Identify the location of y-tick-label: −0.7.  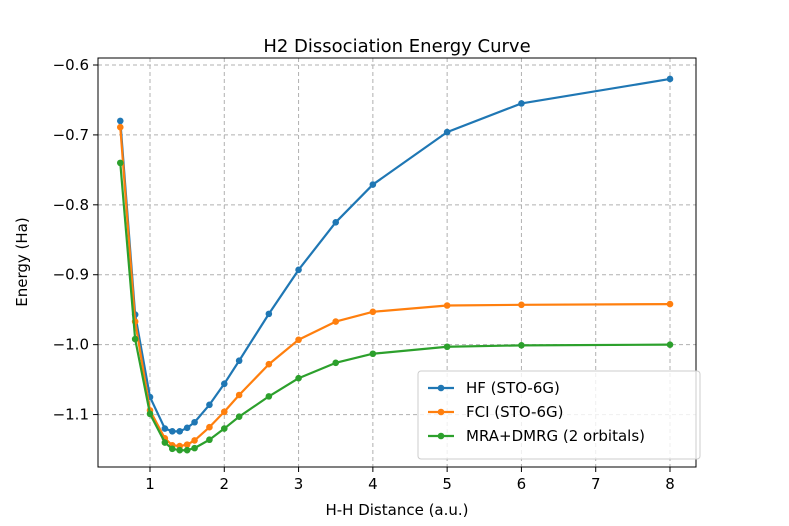
(71, 135).